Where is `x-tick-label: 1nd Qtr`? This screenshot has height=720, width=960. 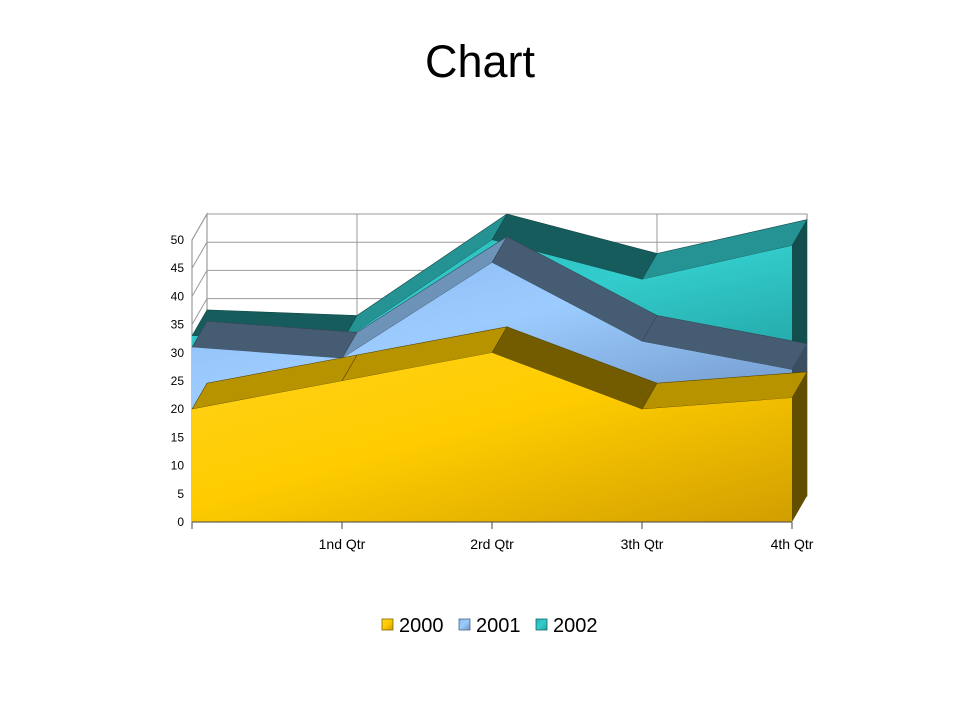 x-tick-label: 1nd Qtr is located at coordinates (342, 544).